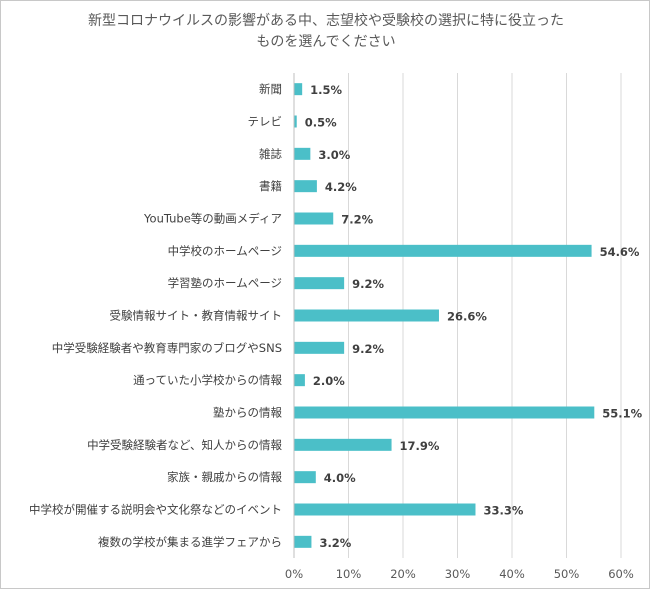  I want to click on category-label: 塾からの情報, so click(247, 413).